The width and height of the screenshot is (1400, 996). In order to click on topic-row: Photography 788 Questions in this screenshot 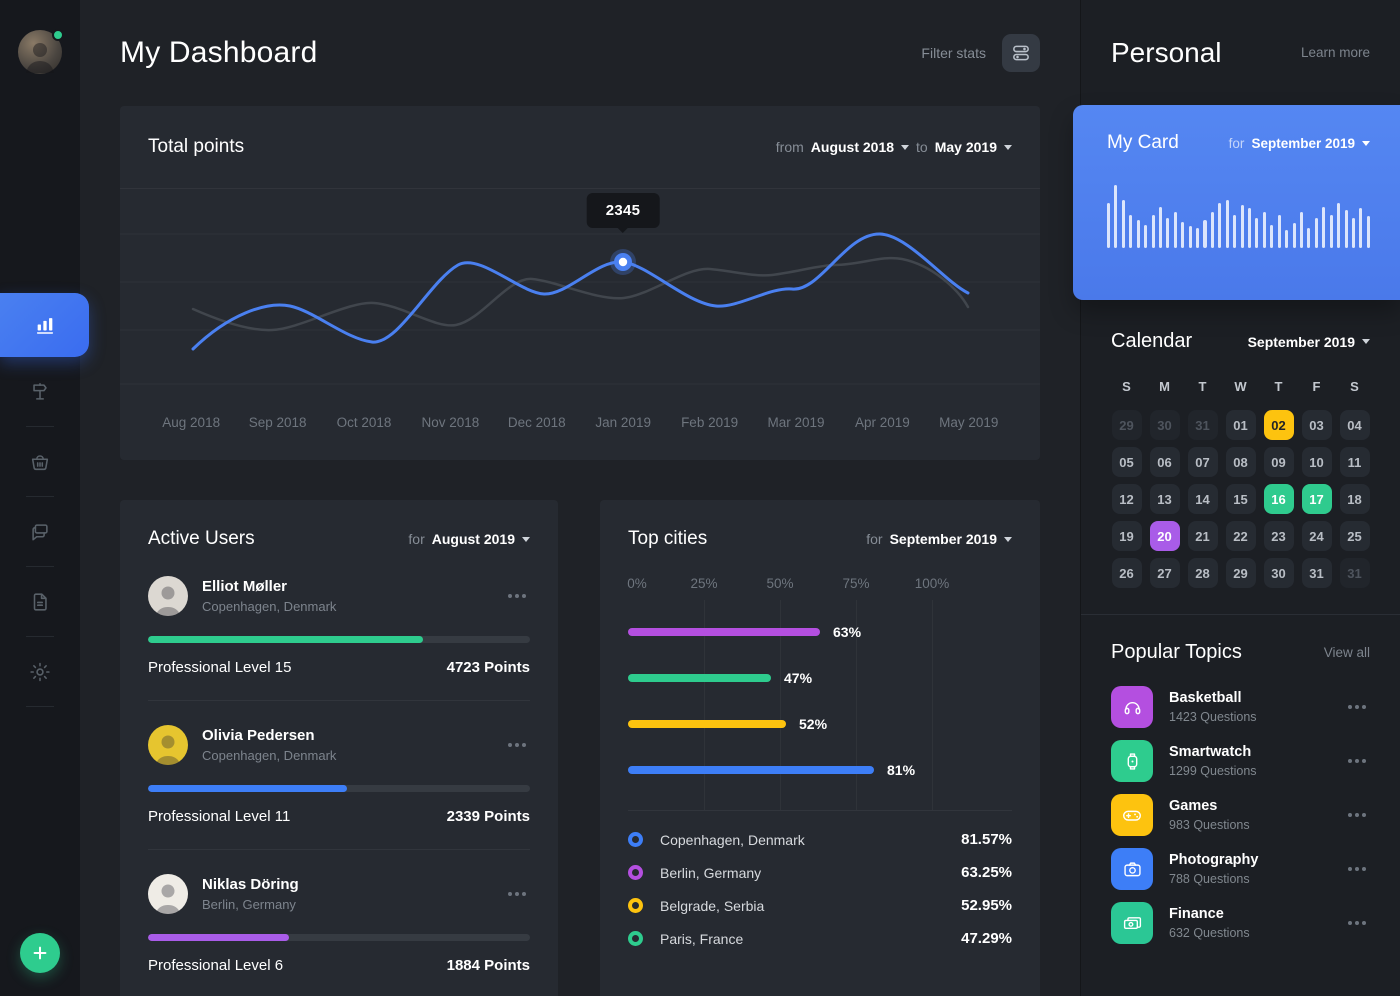, I will do `click(1240, 869)`.